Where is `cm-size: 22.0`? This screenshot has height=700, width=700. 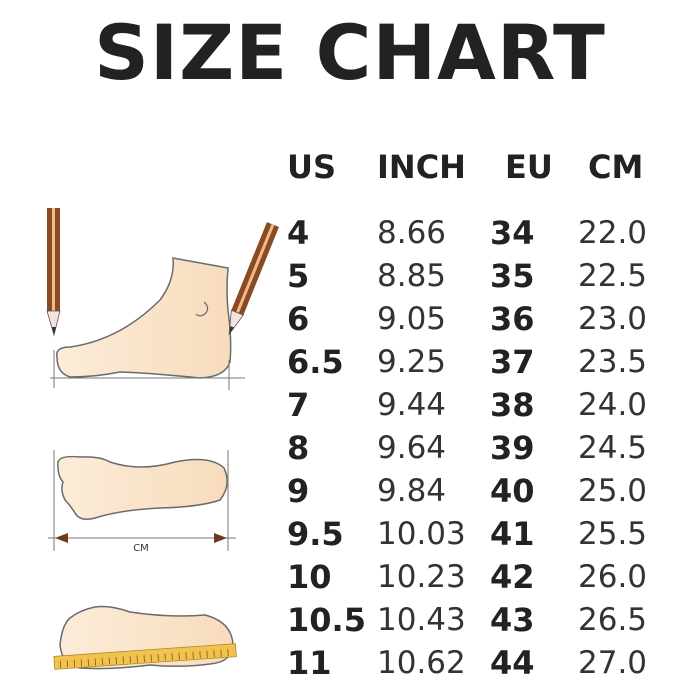
cm-size: 22.0 is located at coordinates (613, 233).